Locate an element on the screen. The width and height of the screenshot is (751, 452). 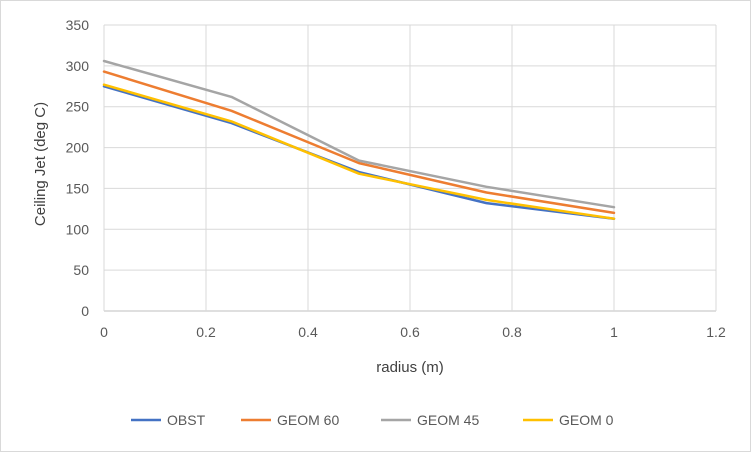
y-tick-label: 300 is located at coordinates (78, 66).